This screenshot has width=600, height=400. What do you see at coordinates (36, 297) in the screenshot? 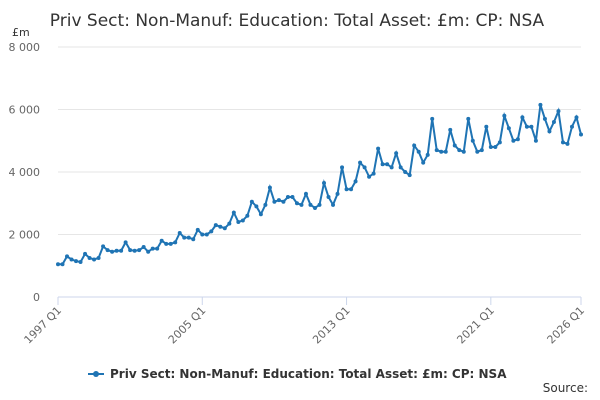
I see `y-tick-label: 0` at bounding box center [36, 297].